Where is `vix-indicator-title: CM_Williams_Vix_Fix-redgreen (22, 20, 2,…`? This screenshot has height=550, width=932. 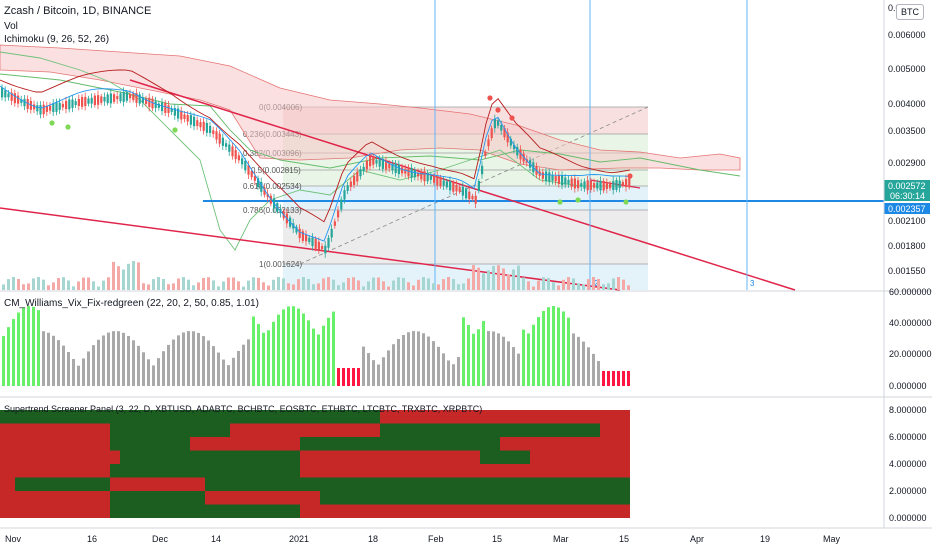 vix-indicator-title: CM_Williams_Vix_Fix-redgreen (22, 20, 2,… is located at coordinates (131, 303).